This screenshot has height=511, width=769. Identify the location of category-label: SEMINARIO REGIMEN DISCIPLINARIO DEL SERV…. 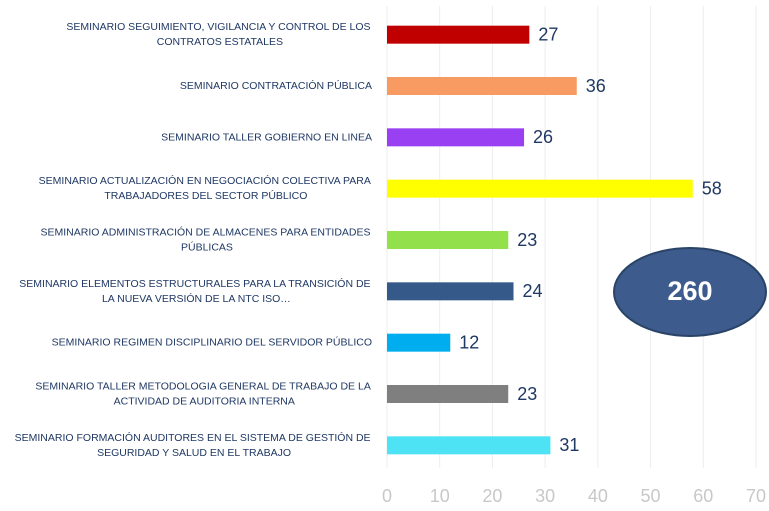
(212, 341).